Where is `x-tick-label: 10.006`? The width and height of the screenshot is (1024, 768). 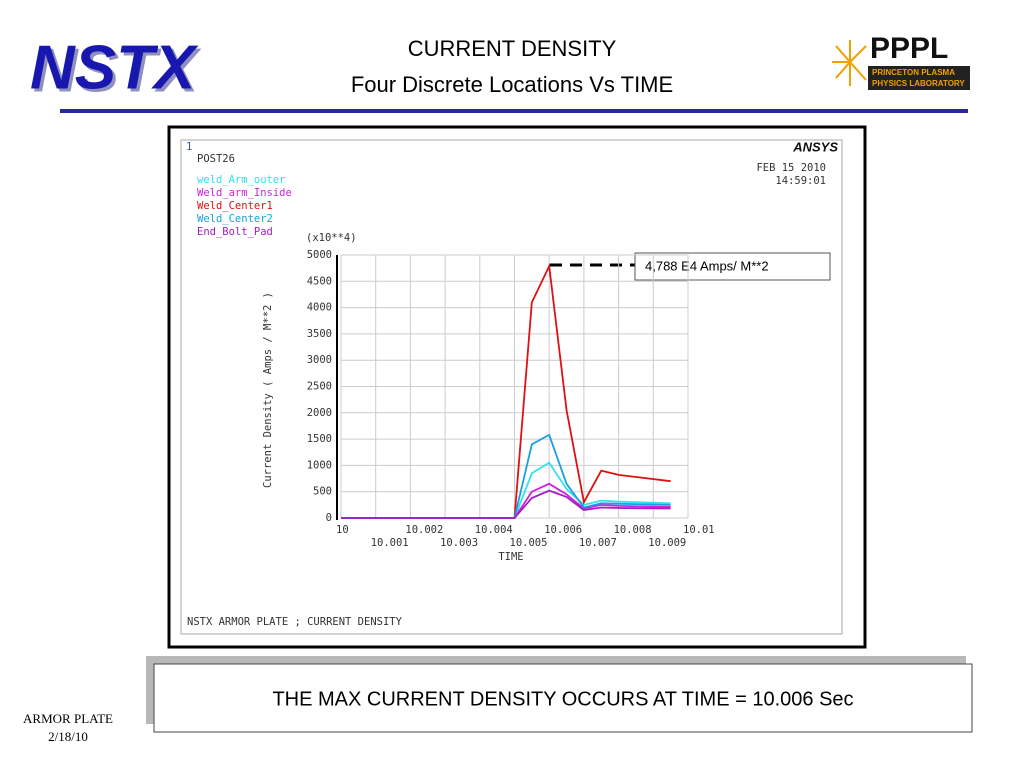
x-tick-label: 10.006 is located at coordinates (563, 530).